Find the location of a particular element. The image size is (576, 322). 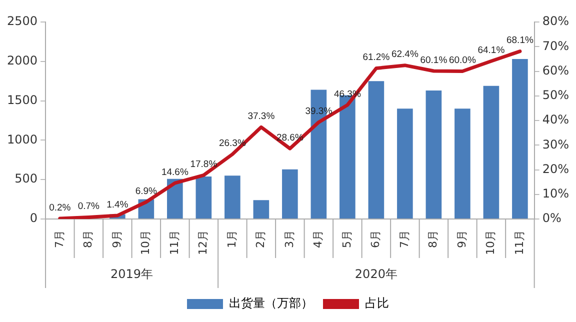

x-tick-label: 3月 is located at coordinates (289, 239).